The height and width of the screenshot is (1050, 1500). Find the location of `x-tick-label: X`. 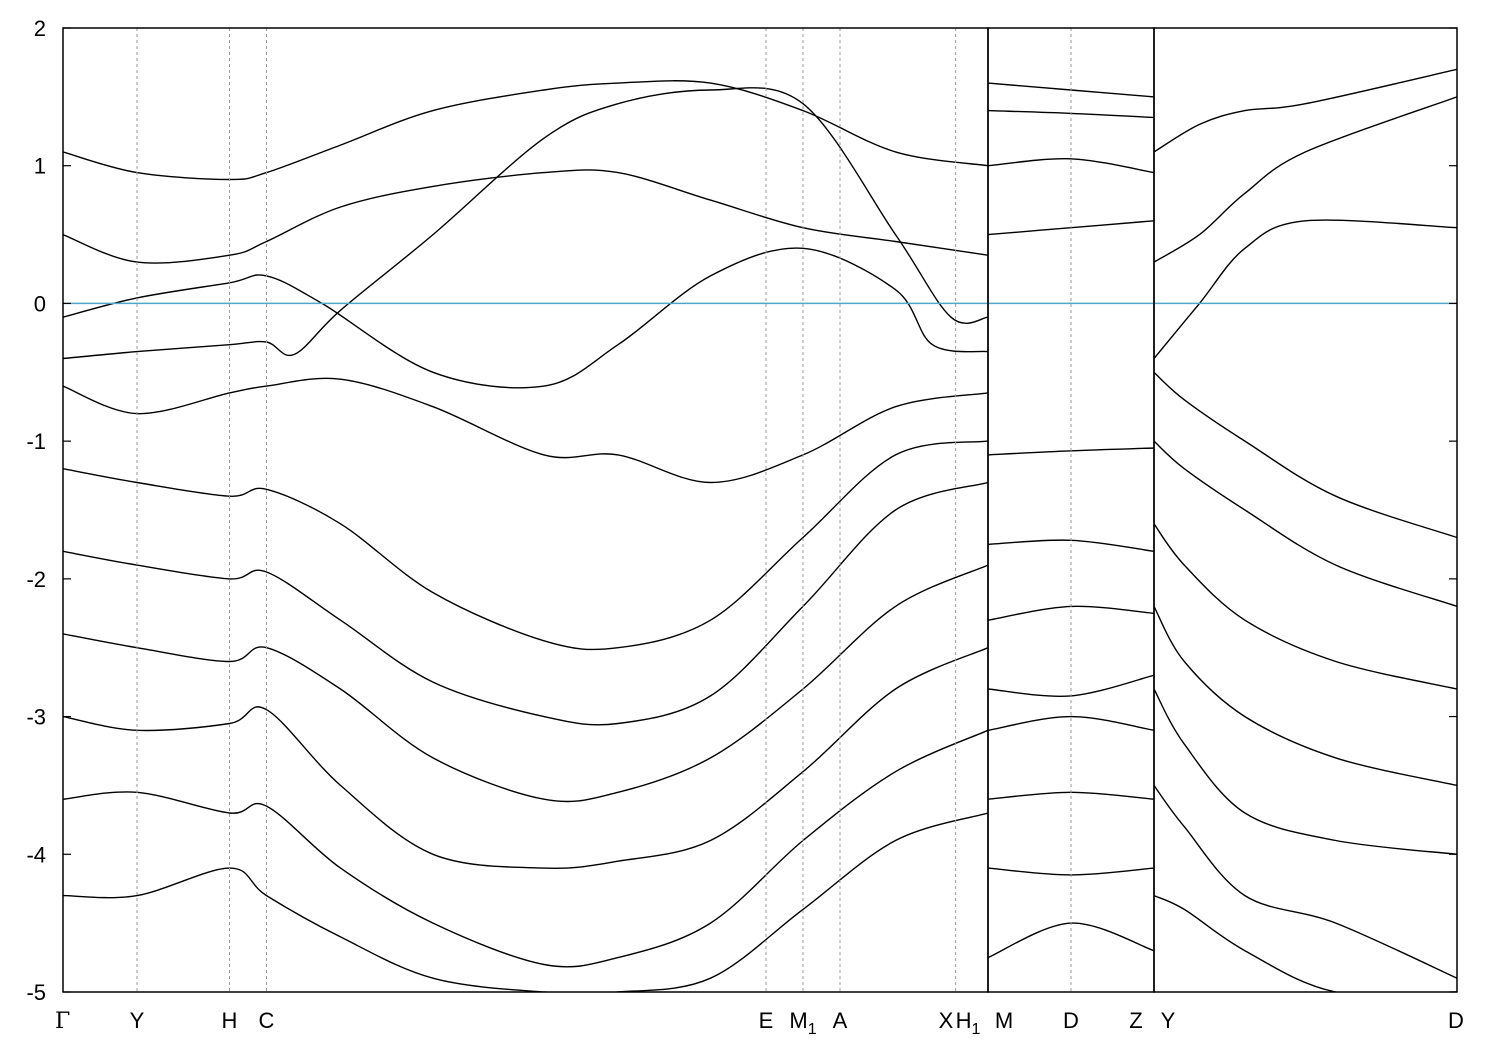

x-tick-label: X is located at coordinates (946, 1020).